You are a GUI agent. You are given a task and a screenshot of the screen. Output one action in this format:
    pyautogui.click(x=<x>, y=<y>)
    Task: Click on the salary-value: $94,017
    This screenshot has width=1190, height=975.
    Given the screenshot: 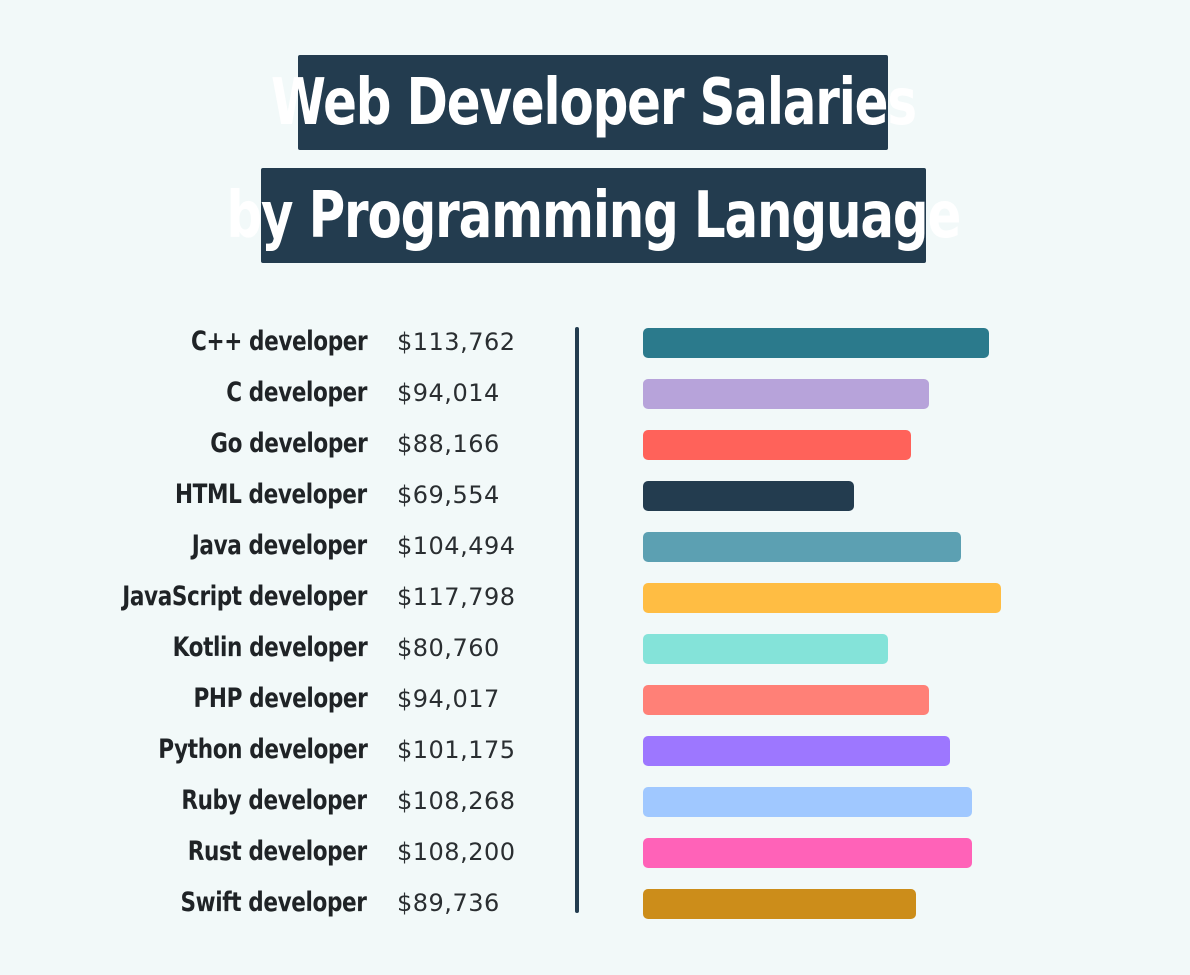 What is the action you would take?
    pyautogui.click(x=448, y=699)
    